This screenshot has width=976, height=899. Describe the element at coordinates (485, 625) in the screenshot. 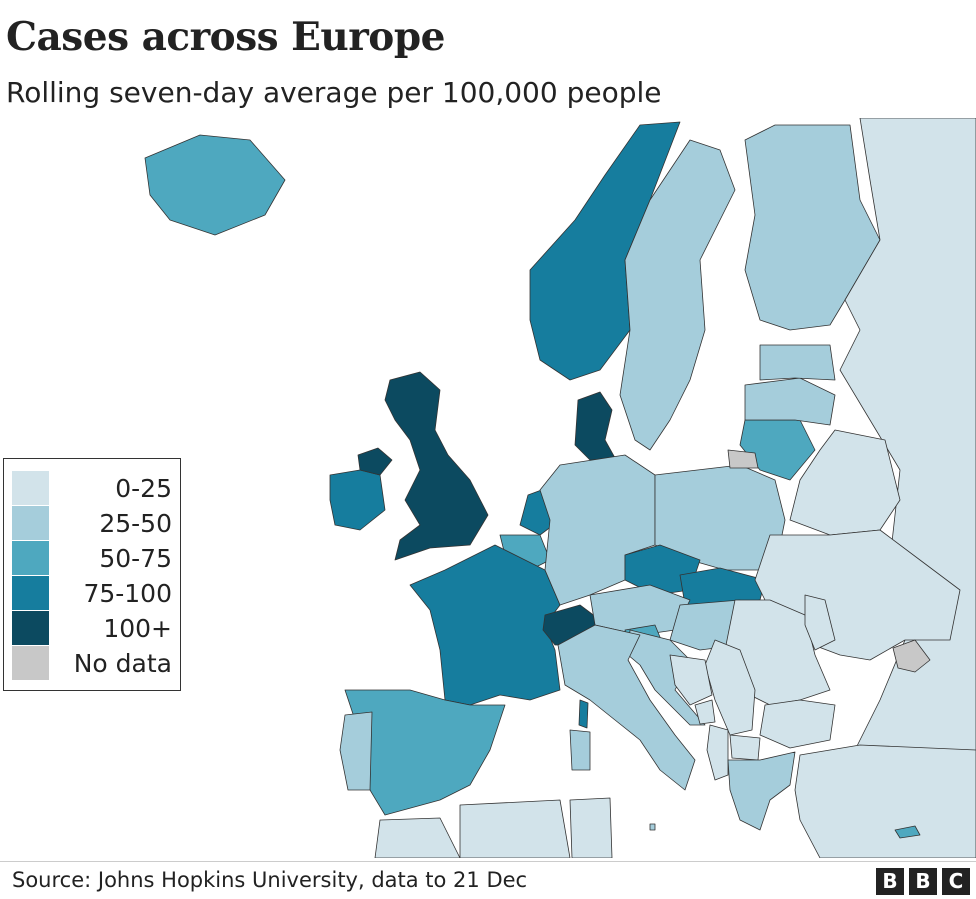

I see `region-france` at that location.